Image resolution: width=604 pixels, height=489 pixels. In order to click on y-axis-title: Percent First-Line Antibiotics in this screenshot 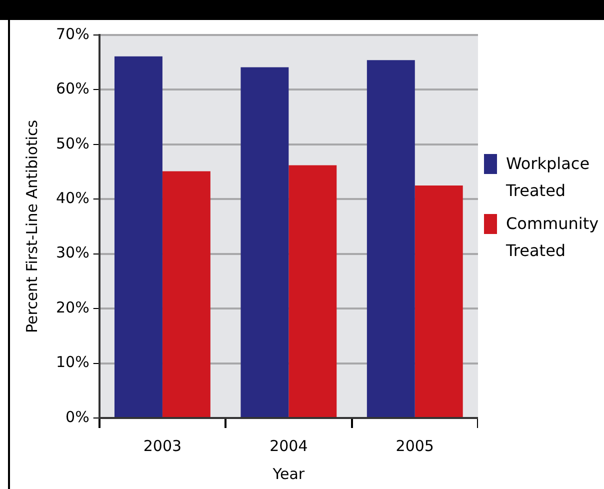, I will do `click(31, 227)`.